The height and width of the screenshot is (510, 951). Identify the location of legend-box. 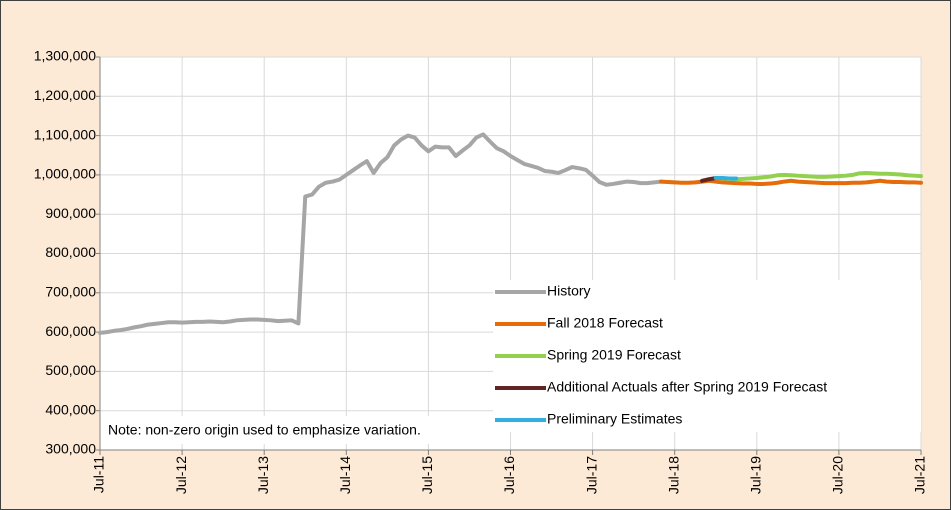
(707, 356).